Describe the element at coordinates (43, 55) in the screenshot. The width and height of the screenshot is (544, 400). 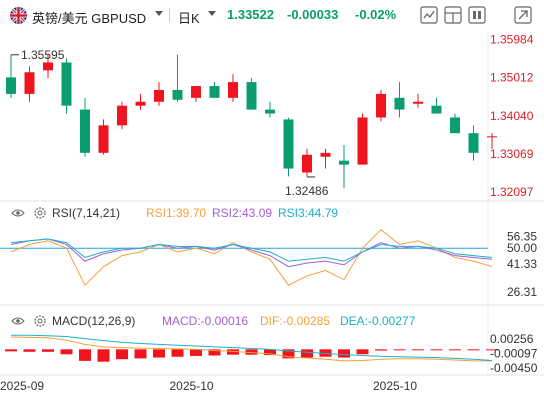
I see `high-annotation: 1.35595` at that location.